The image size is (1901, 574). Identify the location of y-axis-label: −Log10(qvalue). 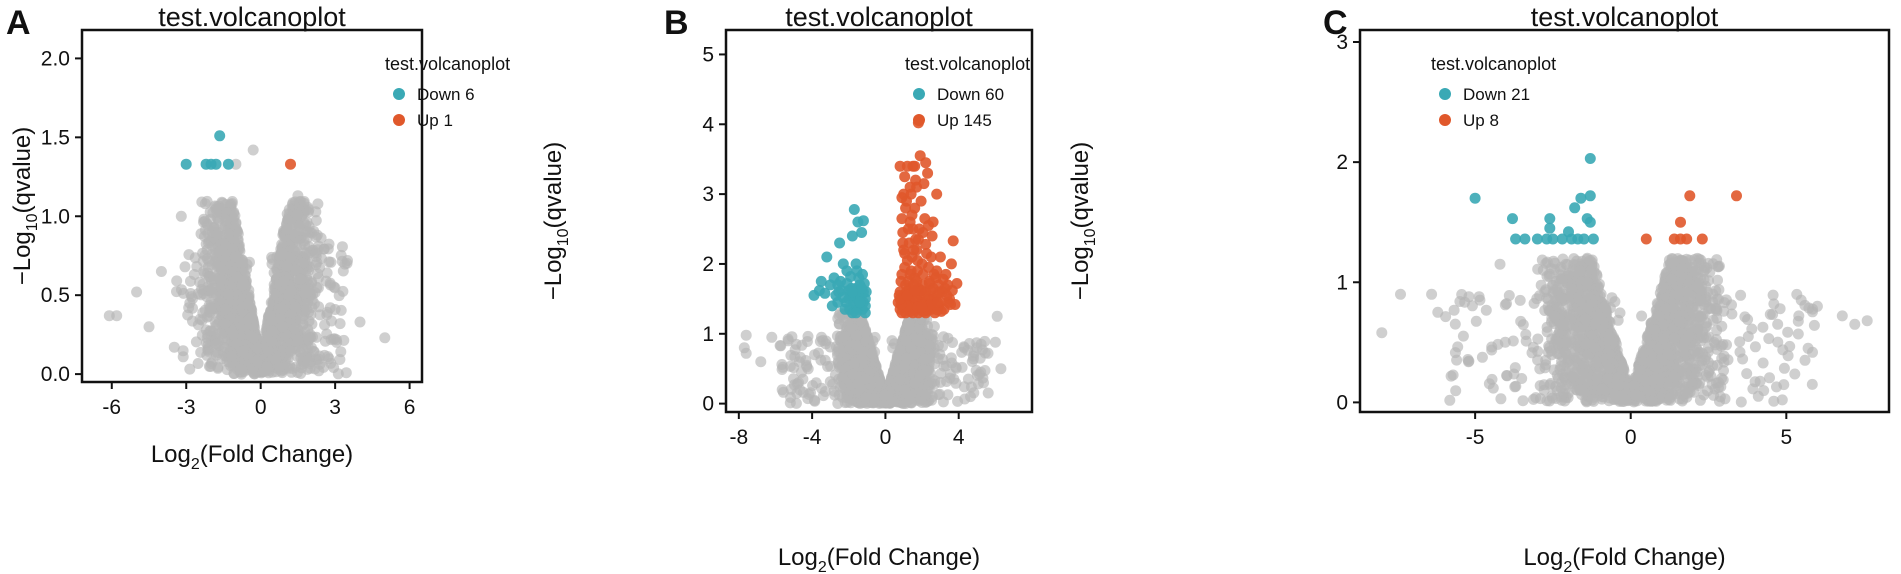
(556, 221).